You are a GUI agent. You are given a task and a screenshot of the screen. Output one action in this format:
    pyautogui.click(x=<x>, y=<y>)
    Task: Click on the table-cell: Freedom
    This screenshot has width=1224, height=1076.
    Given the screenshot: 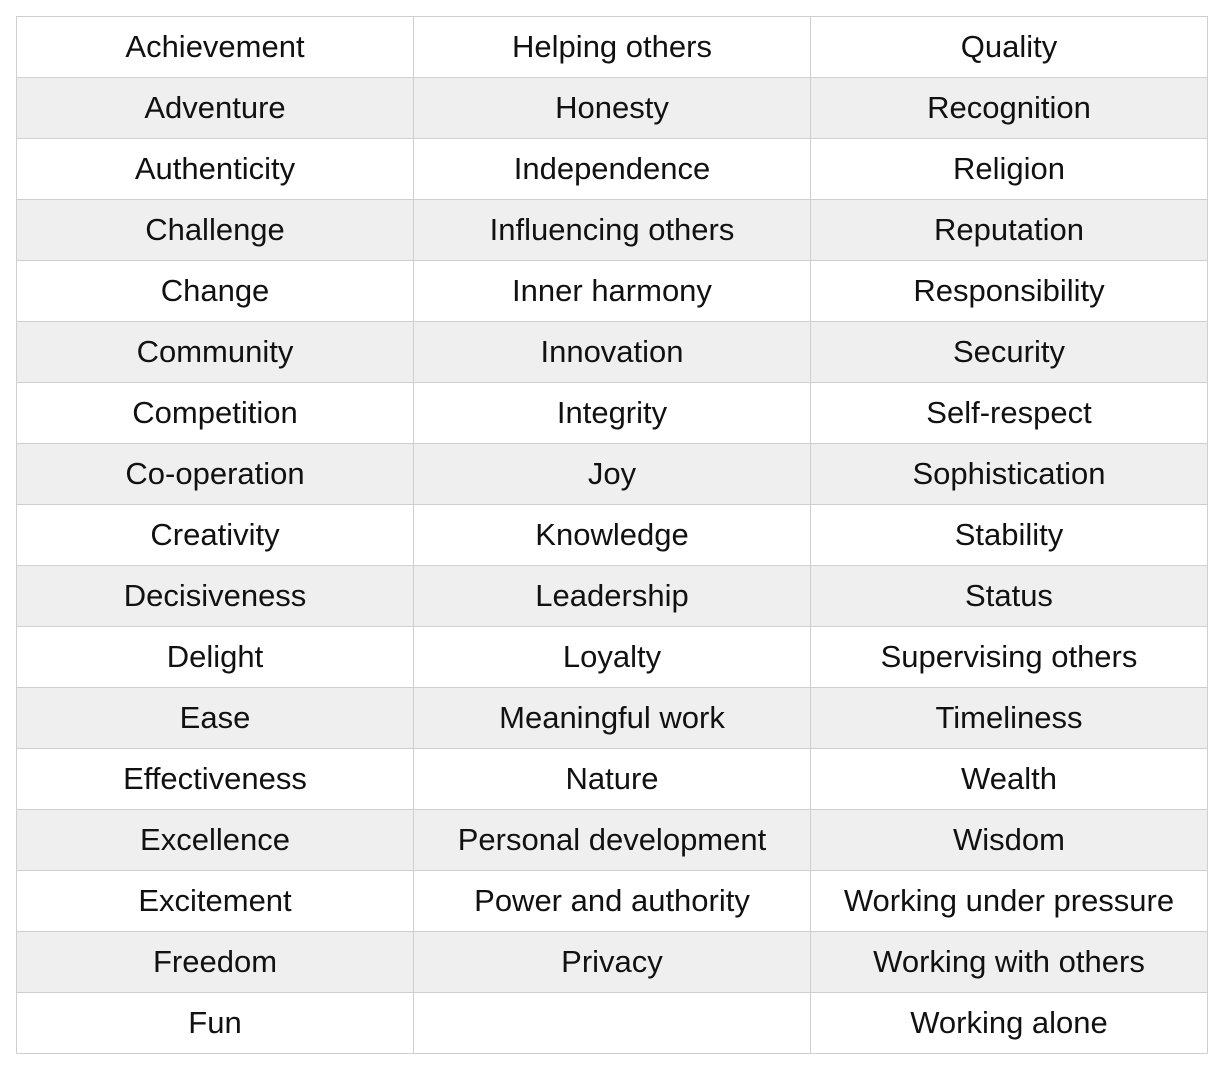 What is the action you would take?
    pyautogui.click(x=215, y=962)
    